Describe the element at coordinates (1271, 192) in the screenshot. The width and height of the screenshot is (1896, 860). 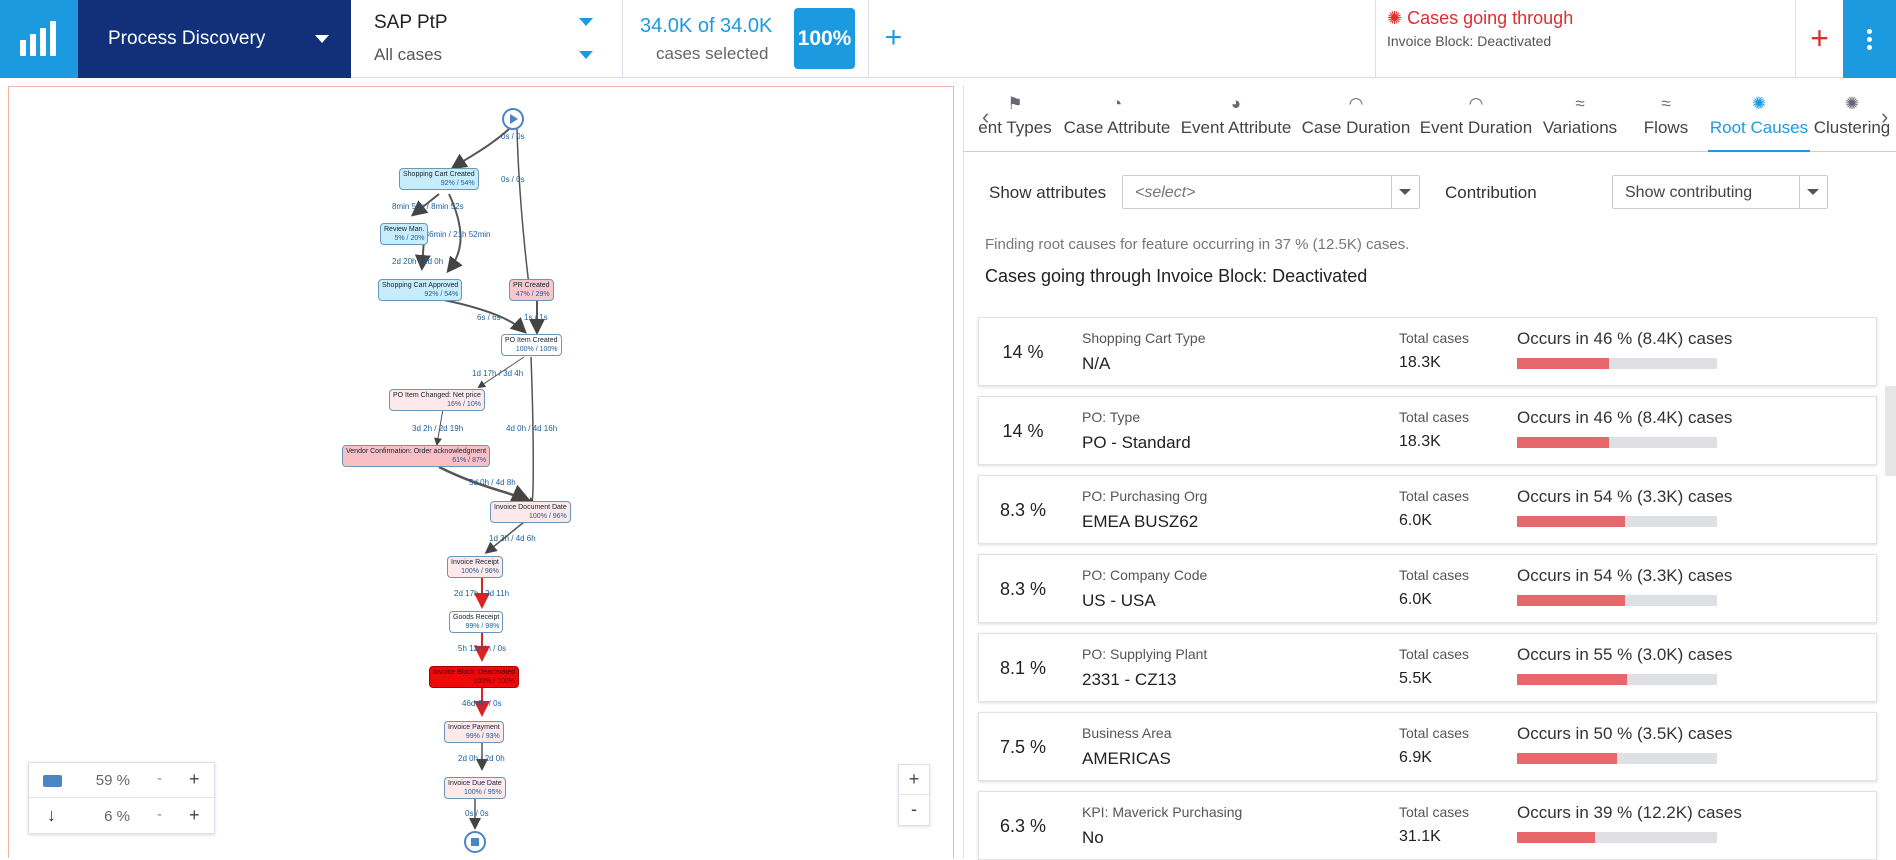
I see `show-attributes-select: <select>` at that location.